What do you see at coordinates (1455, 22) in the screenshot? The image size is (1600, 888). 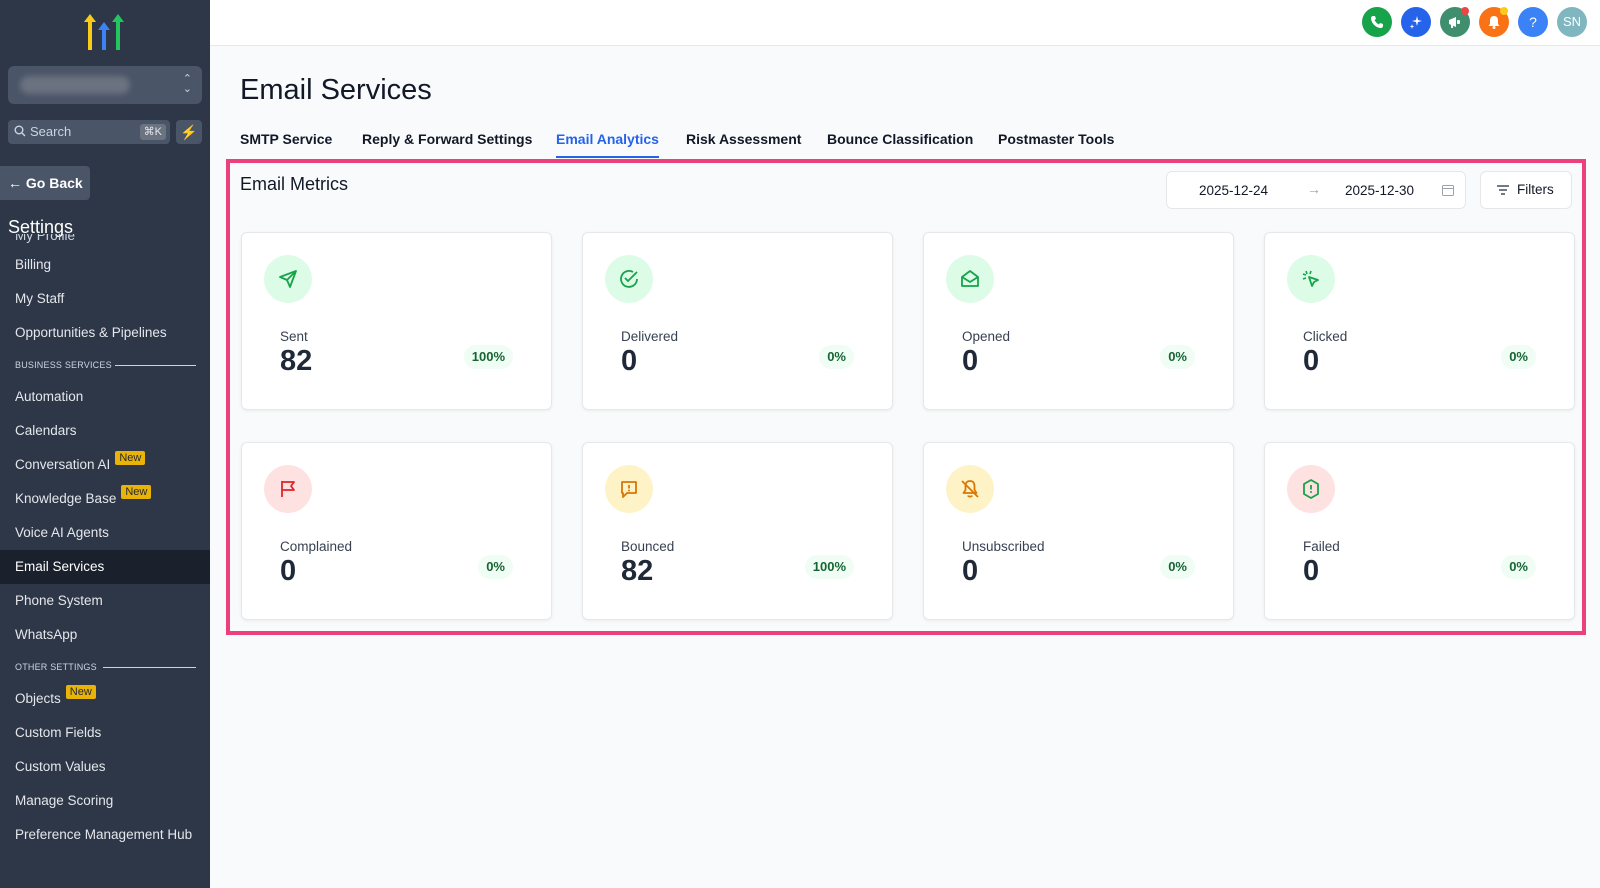 I see `megaphone-icon` at bounding box center [1455, 22].